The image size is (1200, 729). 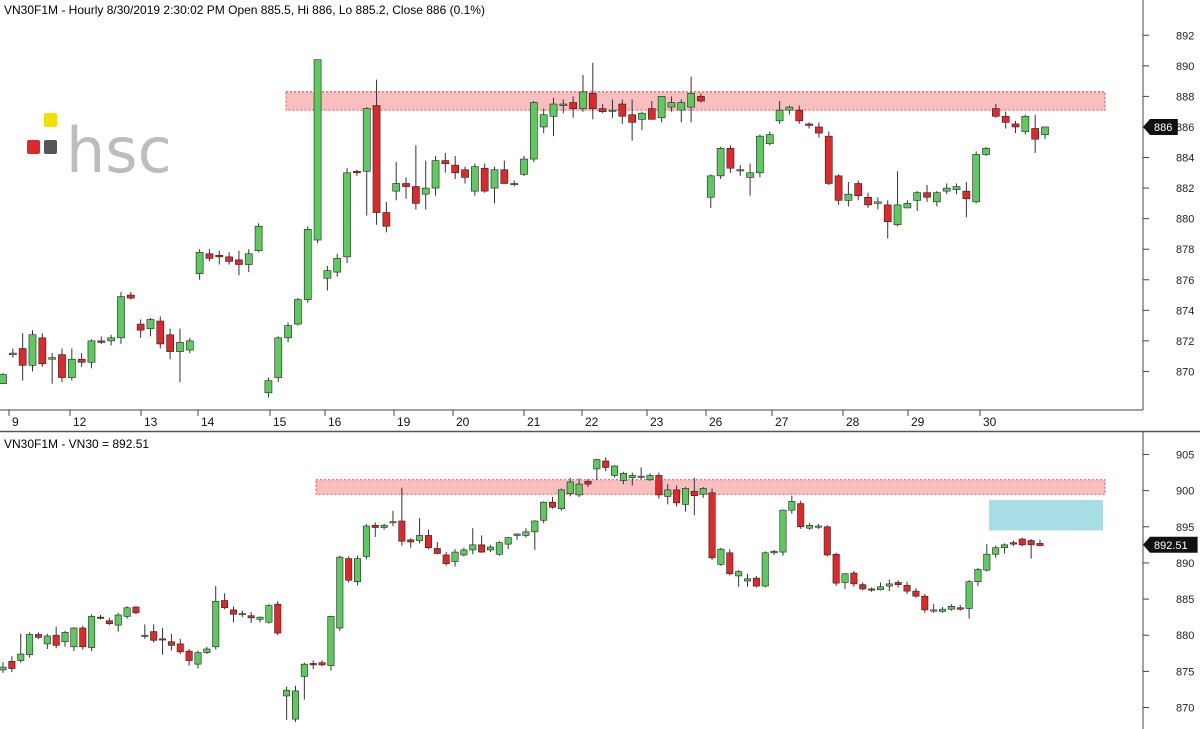 What do you see at coordinates (50, 120) in the screenshot?
I see `logo-square-yellow` at bounding box center [50, 120].